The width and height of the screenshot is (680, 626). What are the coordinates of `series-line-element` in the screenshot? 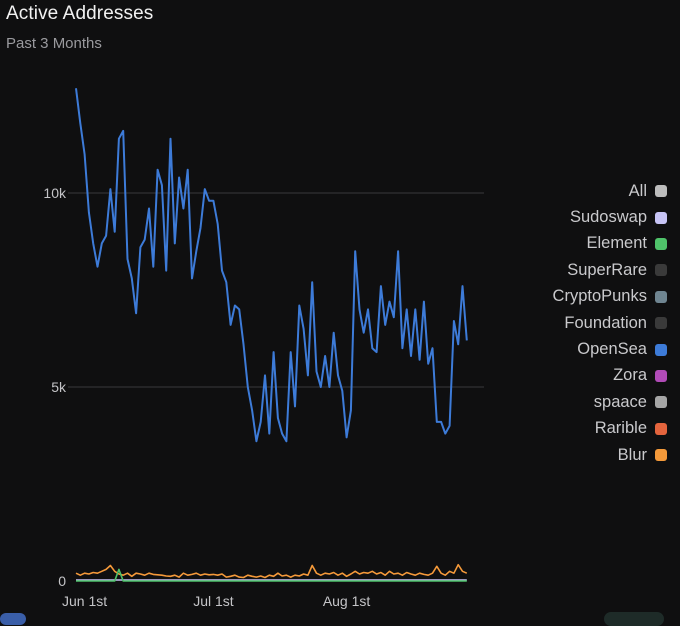 It's located at (271, 575).